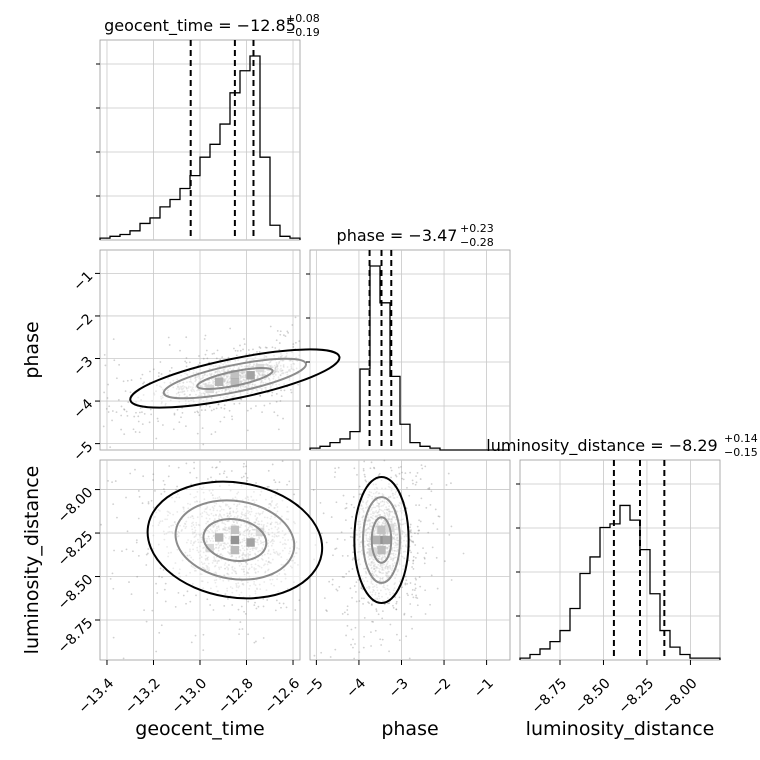  What do you see at coordinates (410, 350) in the screenshot?
I see `panel-phase-hist` at bounding box center [410, 350].